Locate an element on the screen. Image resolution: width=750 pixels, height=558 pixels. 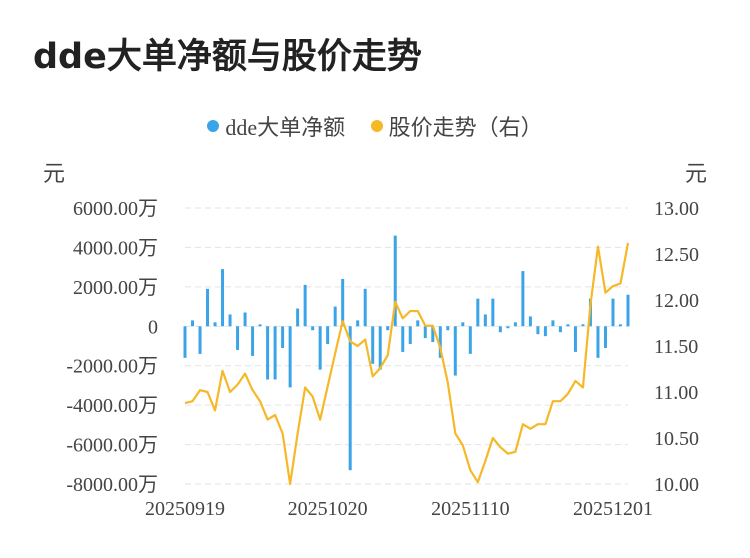
left-axis-unit: 元 is located at coordinates (54, 173).